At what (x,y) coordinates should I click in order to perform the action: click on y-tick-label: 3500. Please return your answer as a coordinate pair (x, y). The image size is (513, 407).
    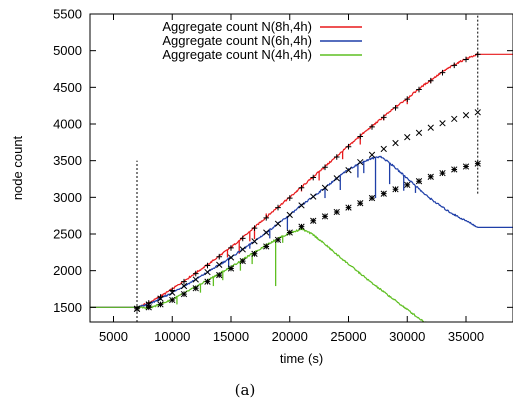
    Looking at the image, I should click on (67, 160).